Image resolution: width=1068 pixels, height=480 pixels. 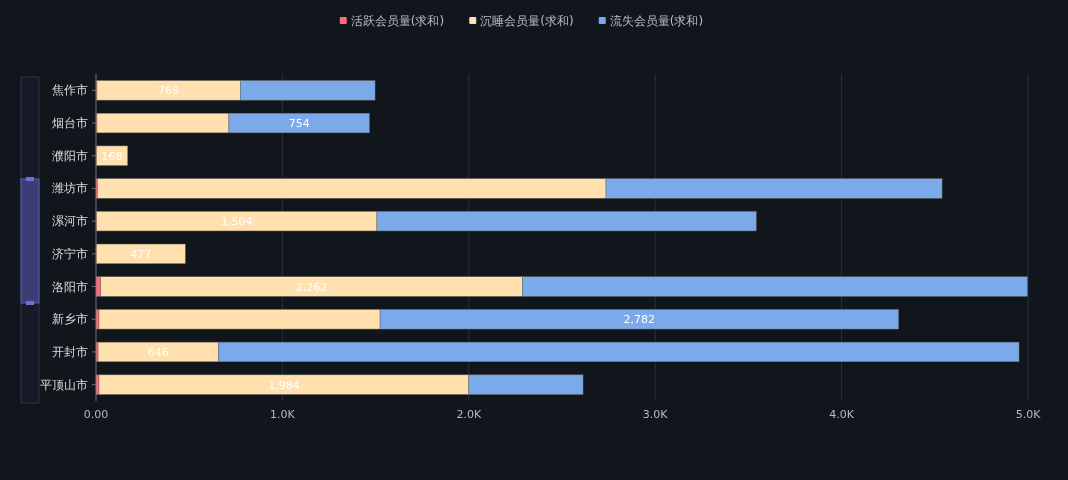 I want to click on y-tick-label: 平顶山市, so click(x=64, y=384).